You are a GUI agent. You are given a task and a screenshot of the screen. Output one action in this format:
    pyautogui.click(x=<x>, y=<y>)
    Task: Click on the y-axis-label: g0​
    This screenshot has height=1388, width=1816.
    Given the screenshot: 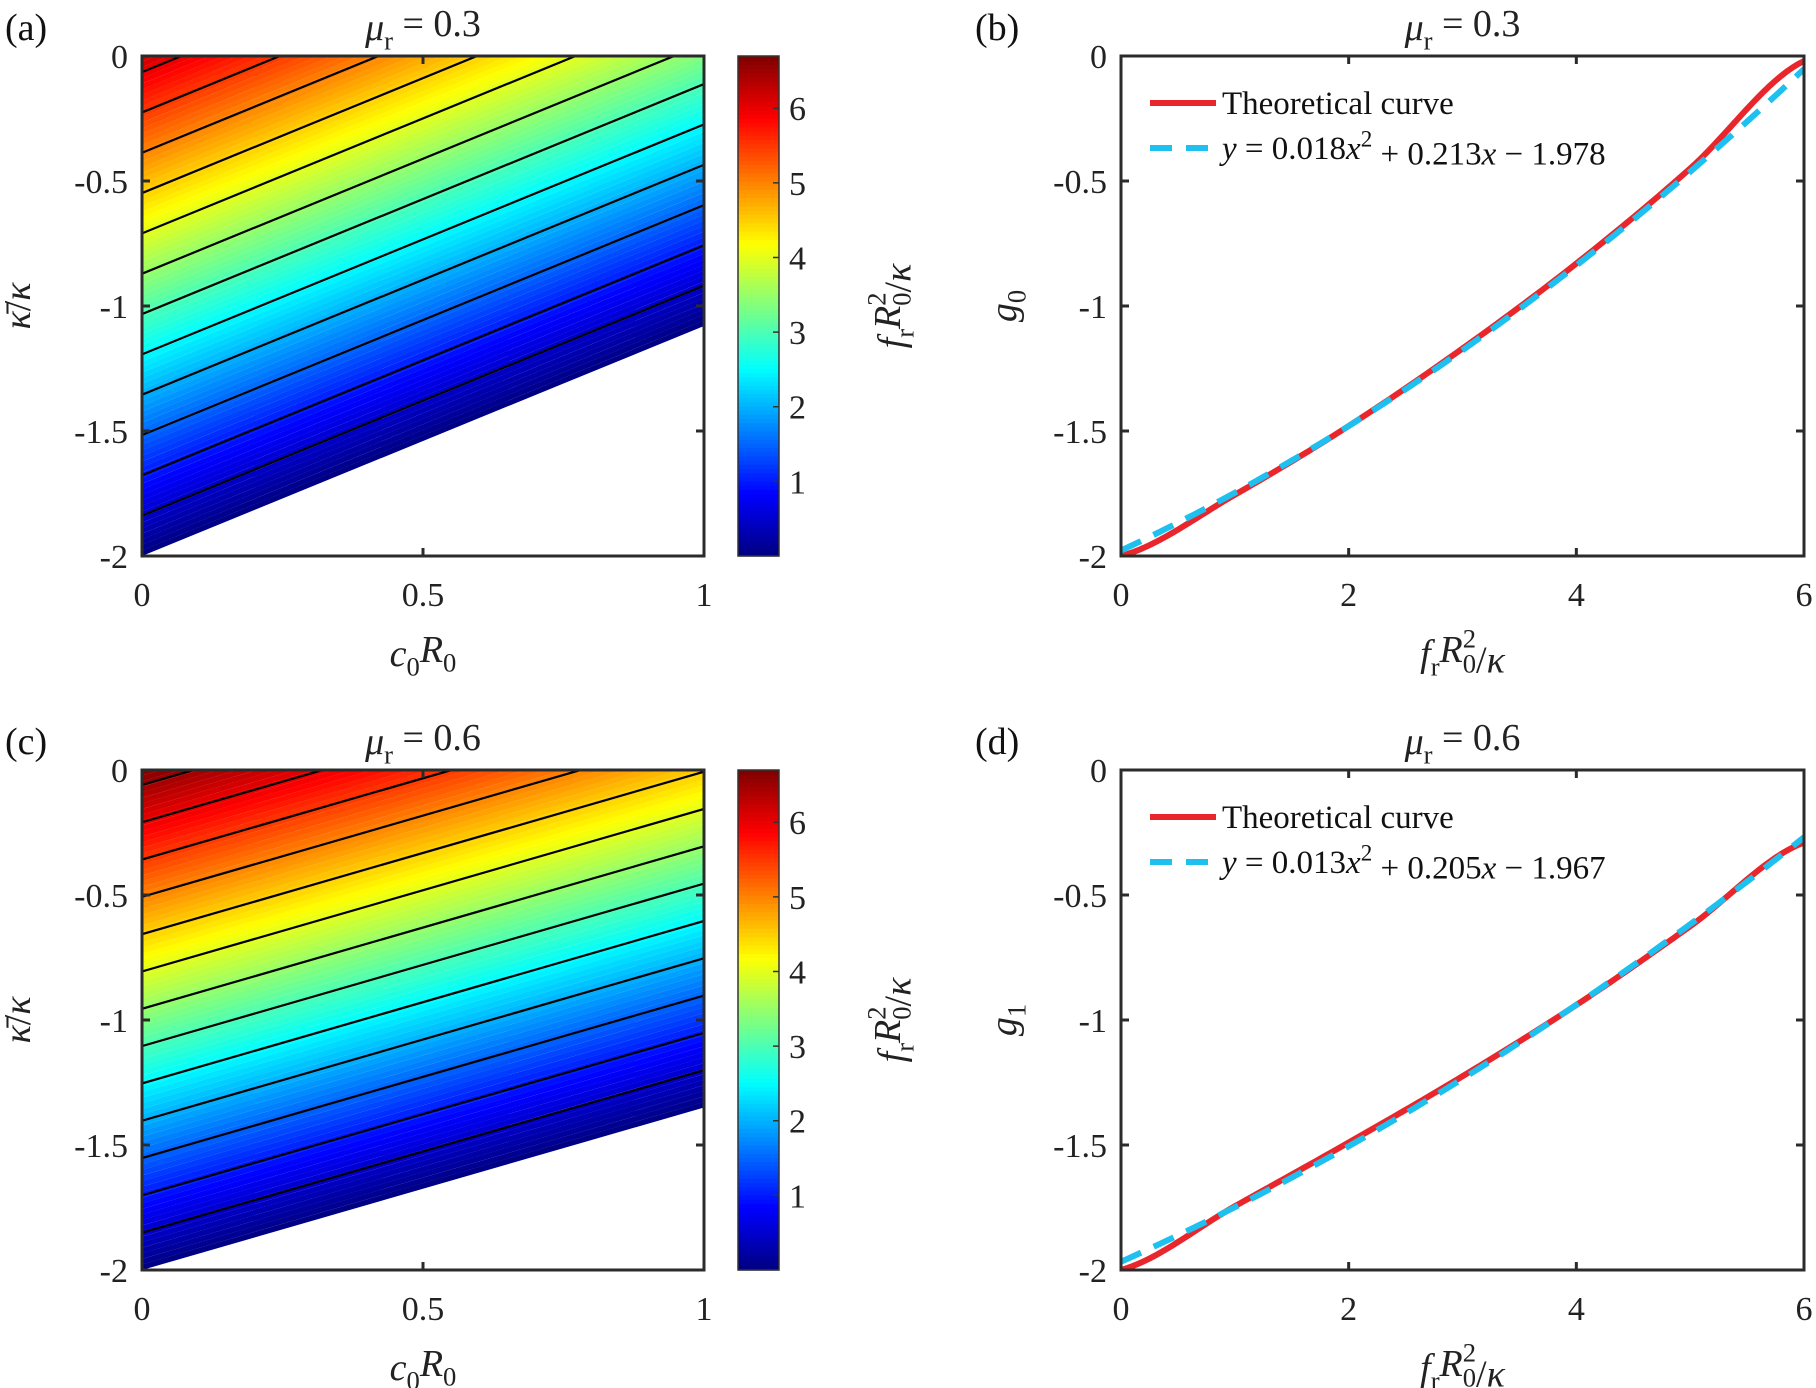 What is the action you would take?
    pyautogui.click(x=1007, y=306)
    